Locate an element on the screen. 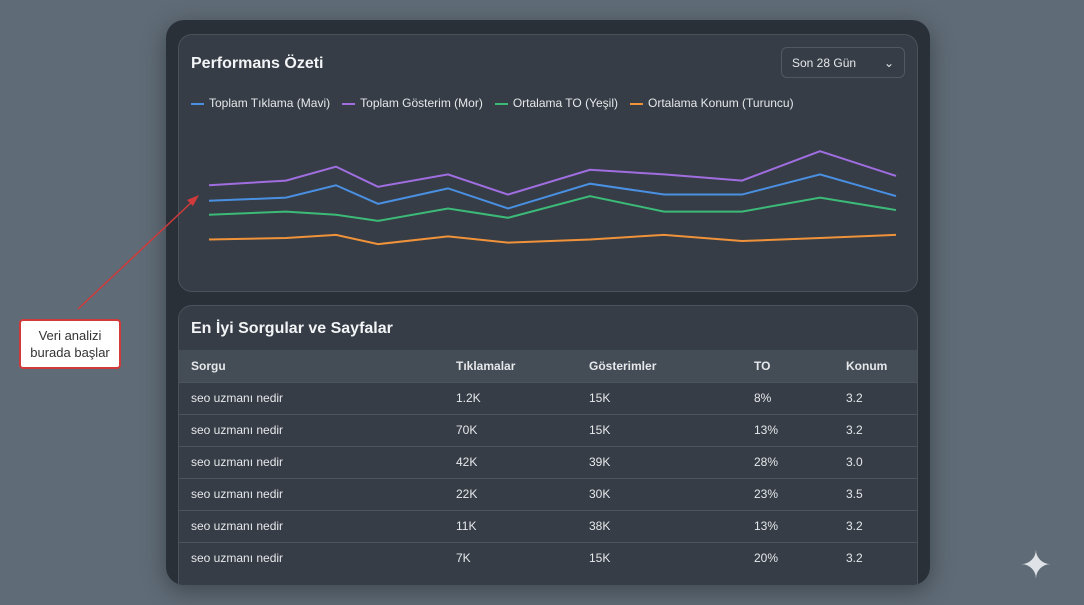 The image size is (1084, 605). column-header: TO is located at coordinates (788, 366).